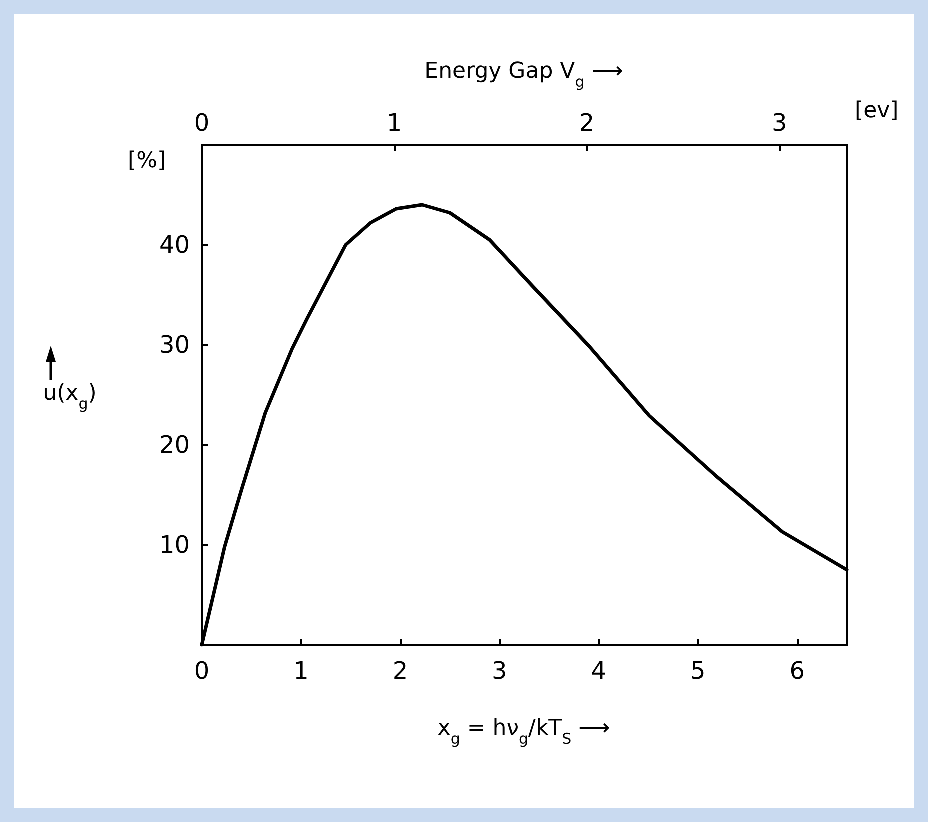 Image resolution: width=928 pixels, height=822 pixels. Describe the element at coordinates (877, 111) in the screenshot. I see `text: [ev]` at that location.